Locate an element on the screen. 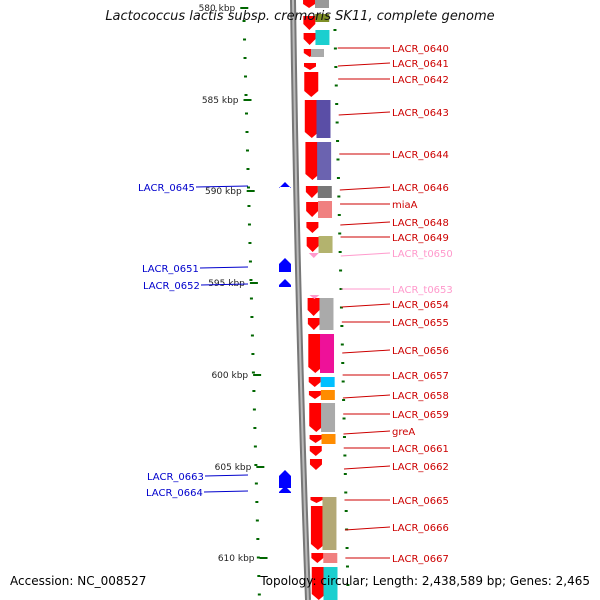 Image resolution: width=600 pixels, height=600 pixels. gene-label: LACR_0665 is located at coordinates (420, 501).